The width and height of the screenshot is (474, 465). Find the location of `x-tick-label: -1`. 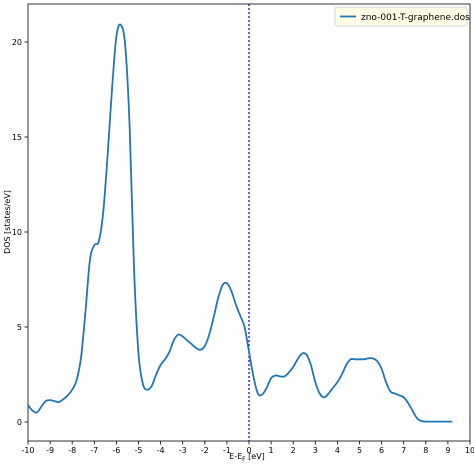

x-tick-label: -1 is located at coordinates (227, 450).